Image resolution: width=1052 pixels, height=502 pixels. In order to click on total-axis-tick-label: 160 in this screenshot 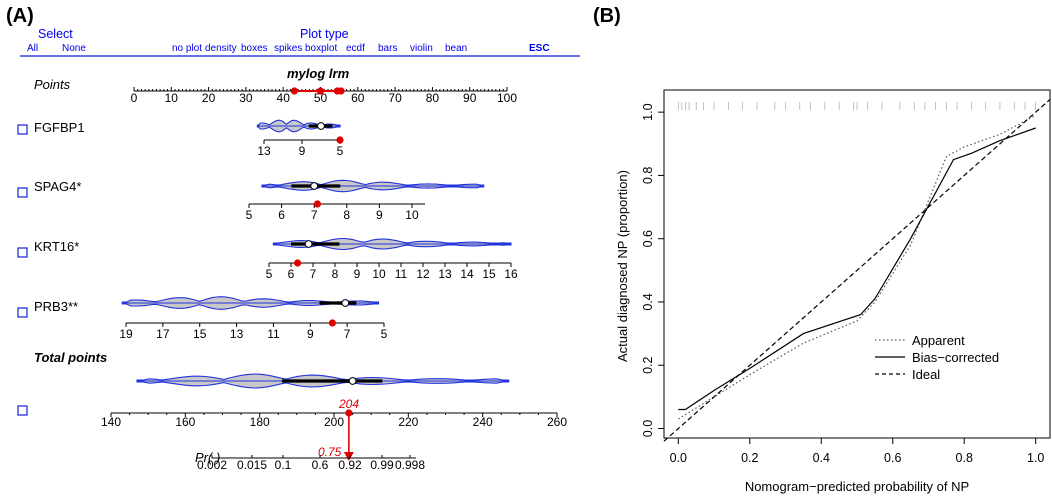, I will do `click(185, 422)`.